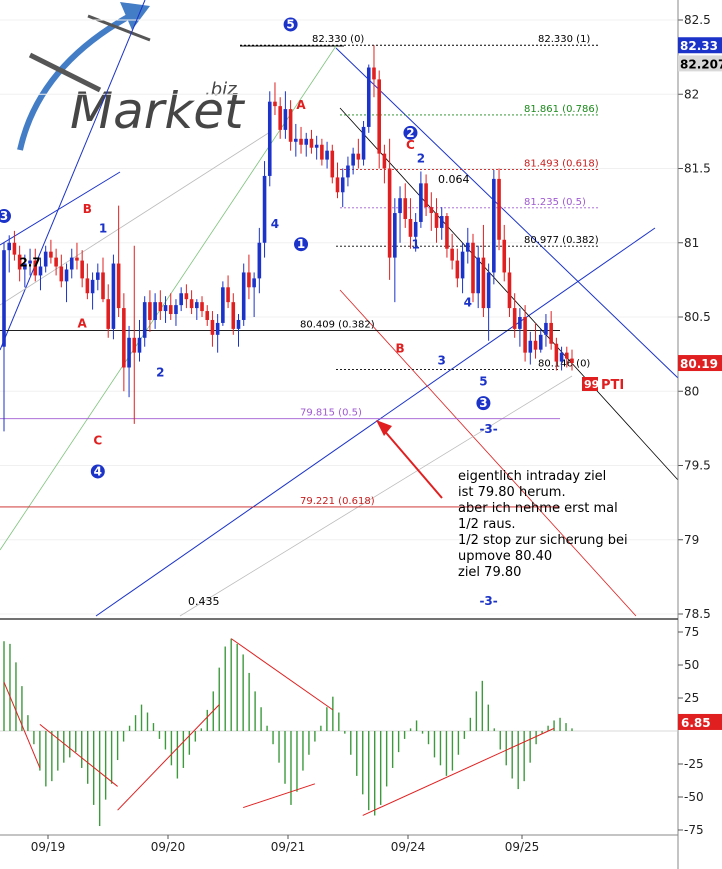 The width and height of the screenshot is (722, 869). I want to click on date-tick-label: 09/24, so click(408, 847).